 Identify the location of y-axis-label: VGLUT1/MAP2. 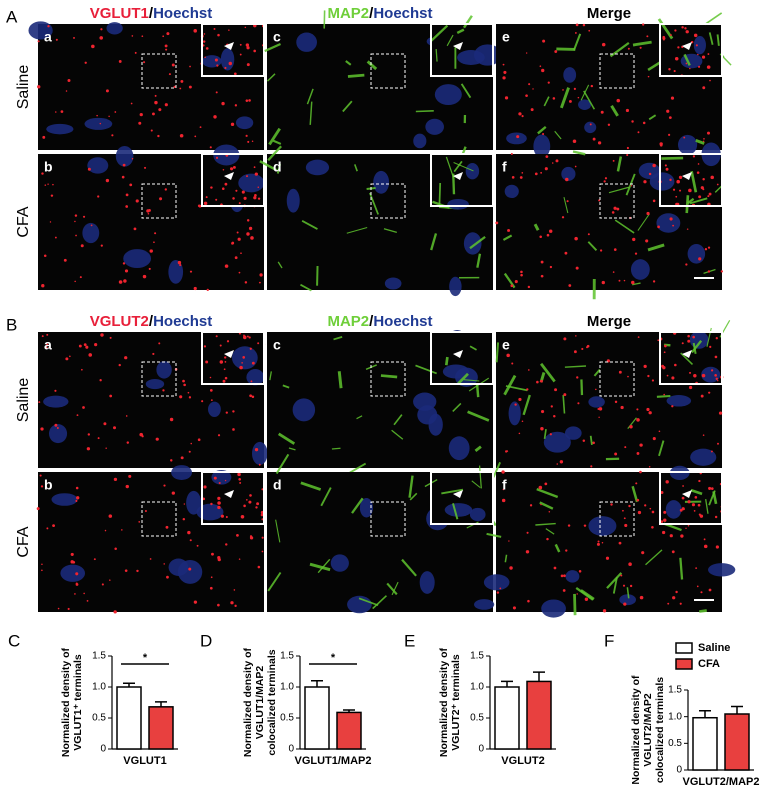
(260, 703).